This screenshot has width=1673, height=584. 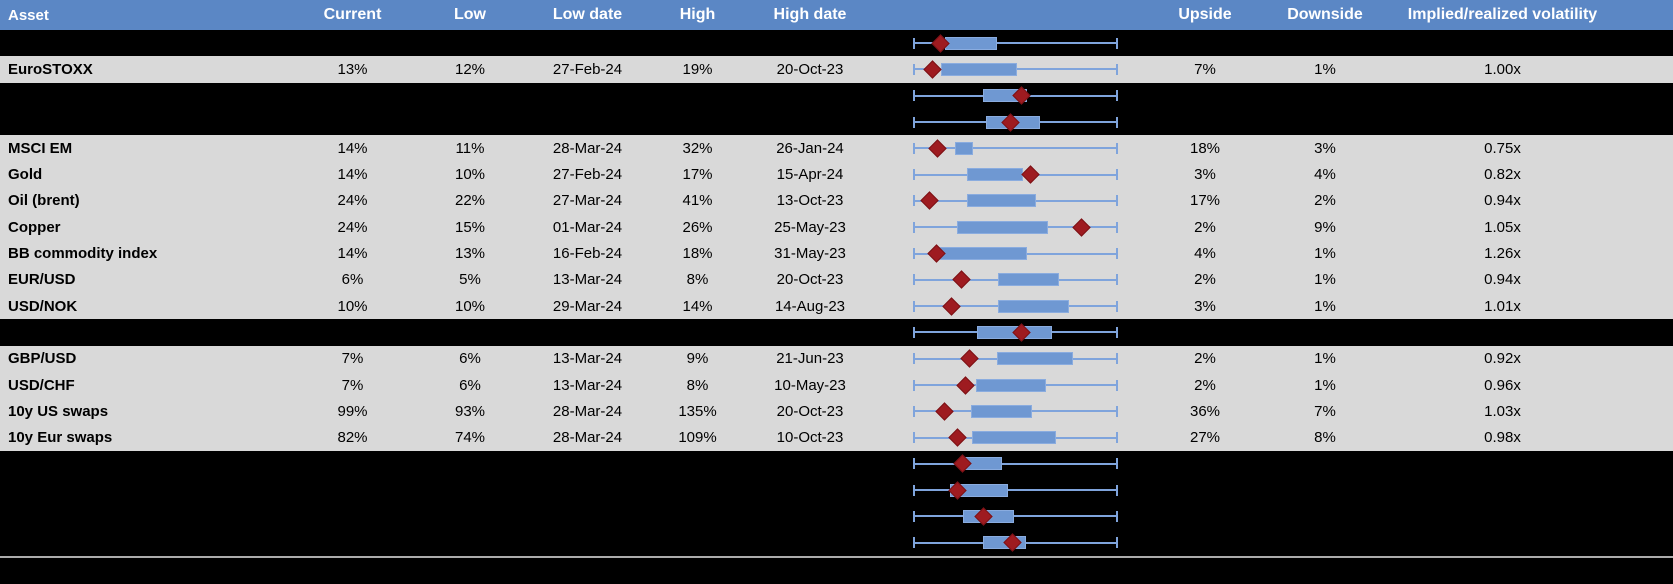 What do you see at coordinates (810, 254) in the screenshot?
I see `cell-high-date: 31-May-23` at bounding box center [810, 254].